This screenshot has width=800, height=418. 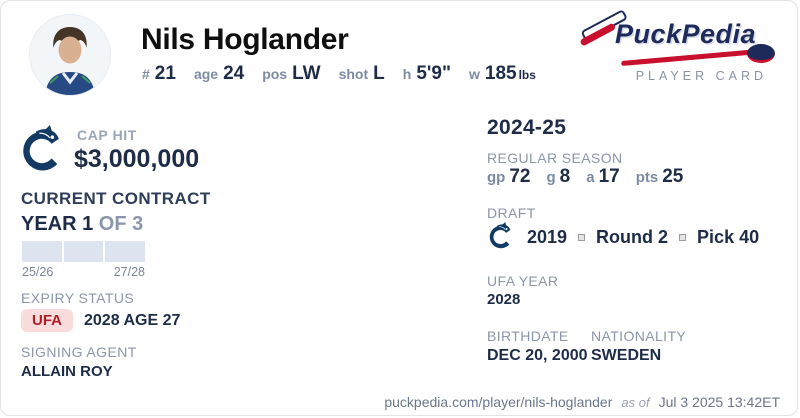 I want to click on draft-year: 2019, so click(x=547, y=236).